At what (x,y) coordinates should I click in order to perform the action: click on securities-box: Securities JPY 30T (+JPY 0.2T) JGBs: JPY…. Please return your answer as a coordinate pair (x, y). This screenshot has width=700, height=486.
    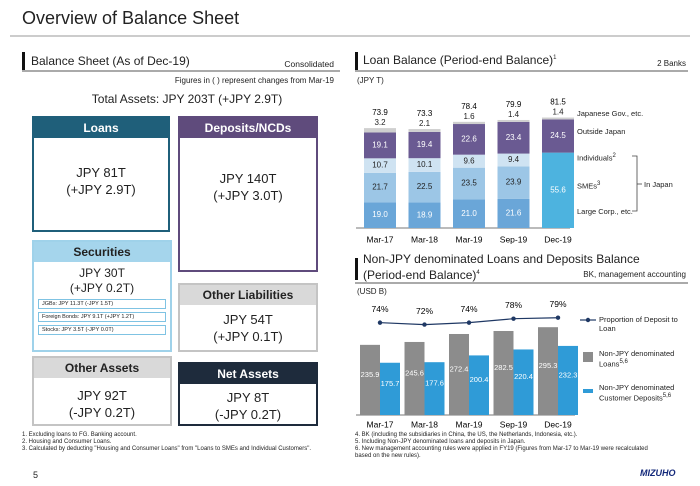
    Looking at the image, I should click on (102, 296).